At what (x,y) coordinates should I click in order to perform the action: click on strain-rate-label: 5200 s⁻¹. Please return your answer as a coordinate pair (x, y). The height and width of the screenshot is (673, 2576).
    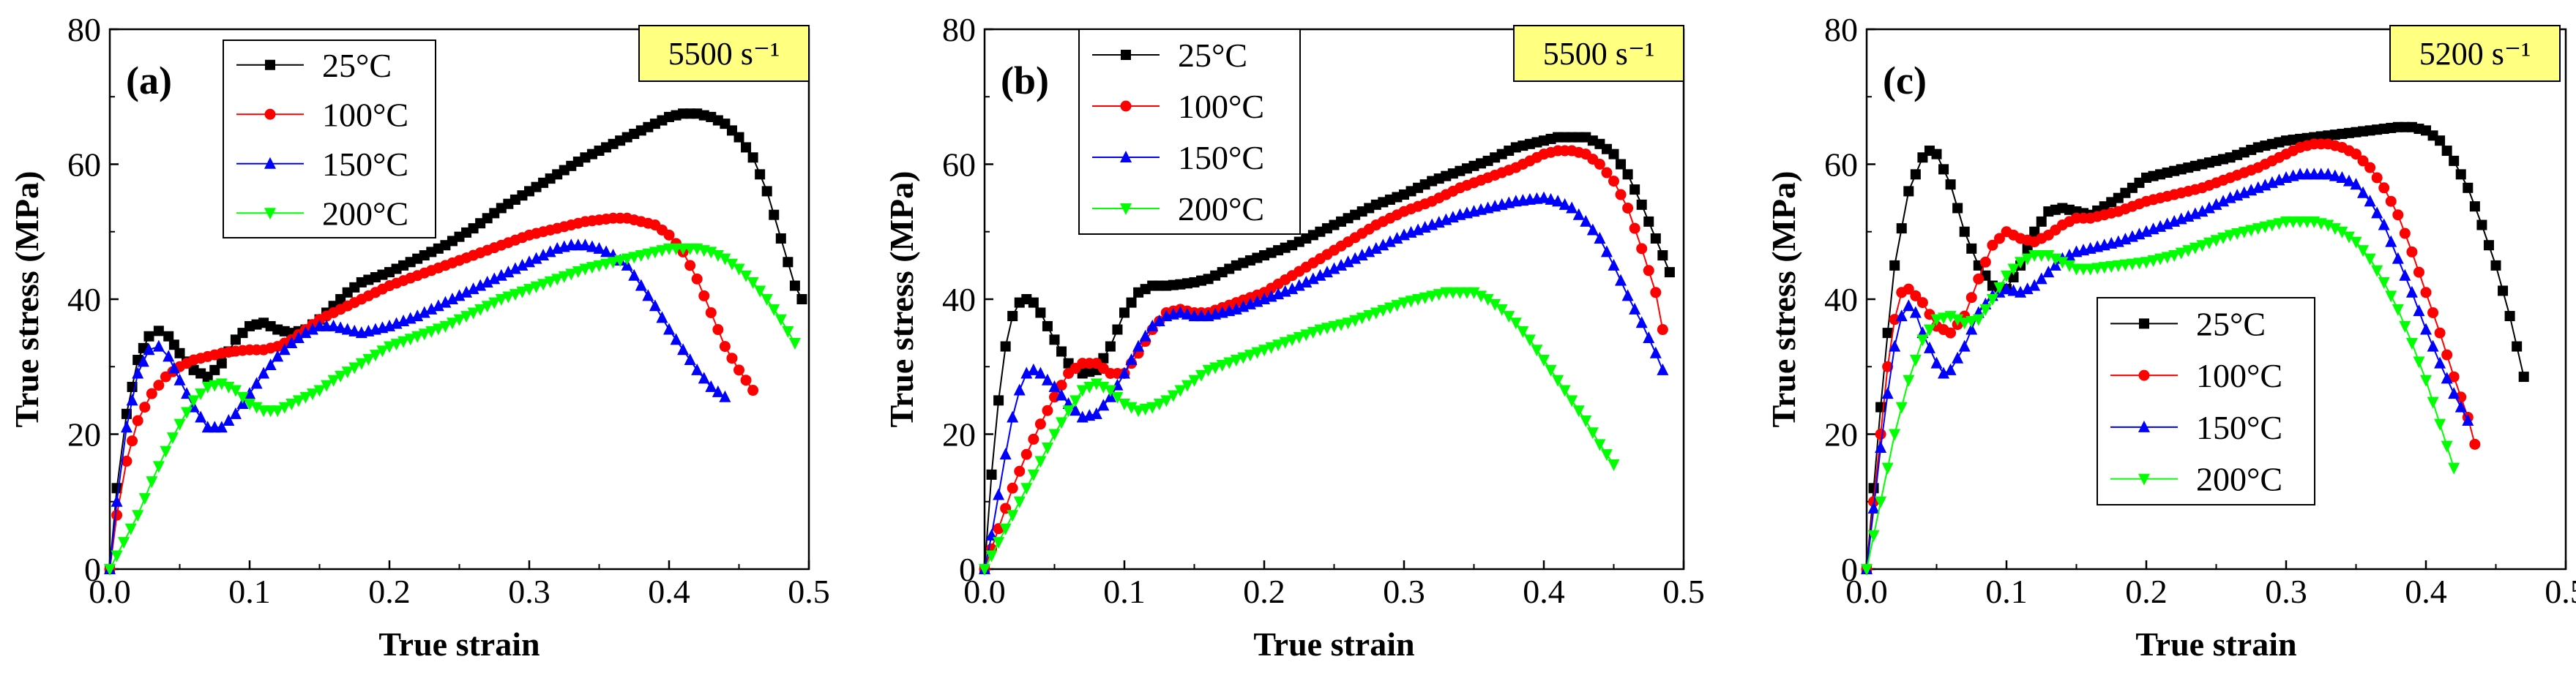
    Looking at the image, I should click on (2475, 54).